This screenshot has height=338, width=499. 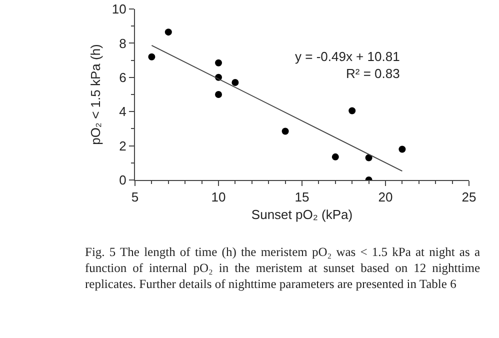 What do you see at coordinates (385, 197) in the screenshot?
I see `x-tick-label: 20` at bounding box center [385, 197].